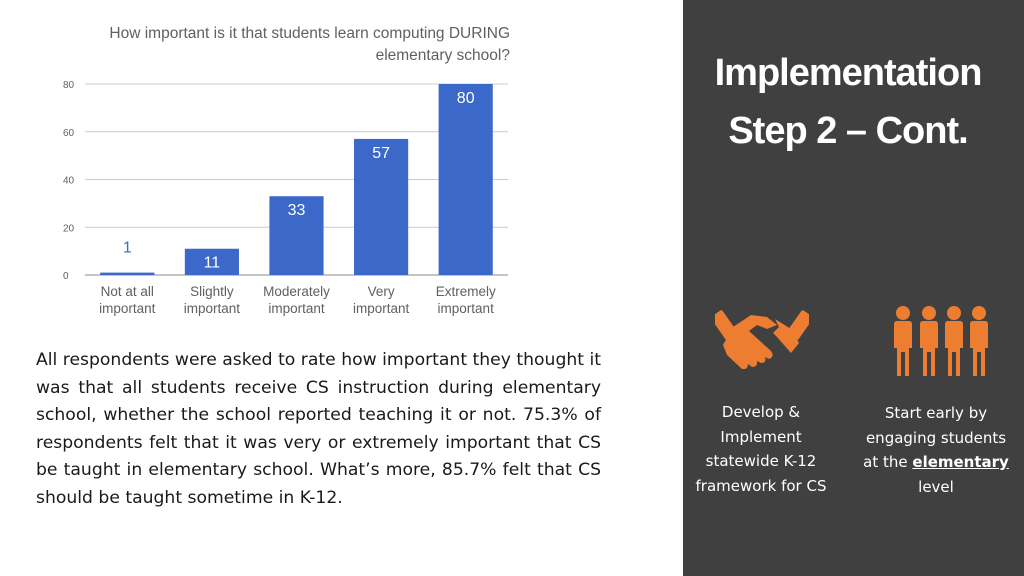  I want to click on chart-title-line: elementary school?, so click(443, 55).